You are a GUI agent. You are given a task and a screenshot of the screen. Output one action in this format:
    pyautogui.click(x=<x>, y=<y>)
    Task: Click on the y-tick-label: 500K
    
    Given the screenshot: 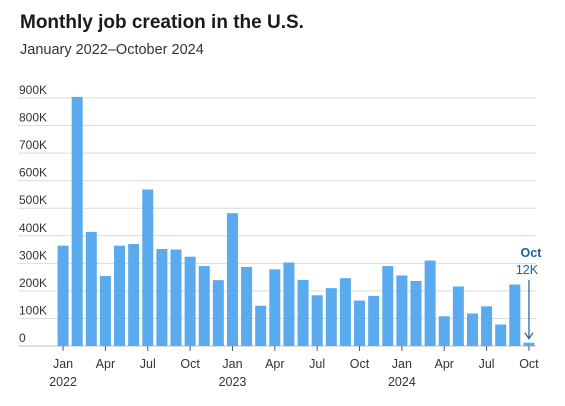 What is the action you would take?
    pyautogui.click(x=33, y=200)
    